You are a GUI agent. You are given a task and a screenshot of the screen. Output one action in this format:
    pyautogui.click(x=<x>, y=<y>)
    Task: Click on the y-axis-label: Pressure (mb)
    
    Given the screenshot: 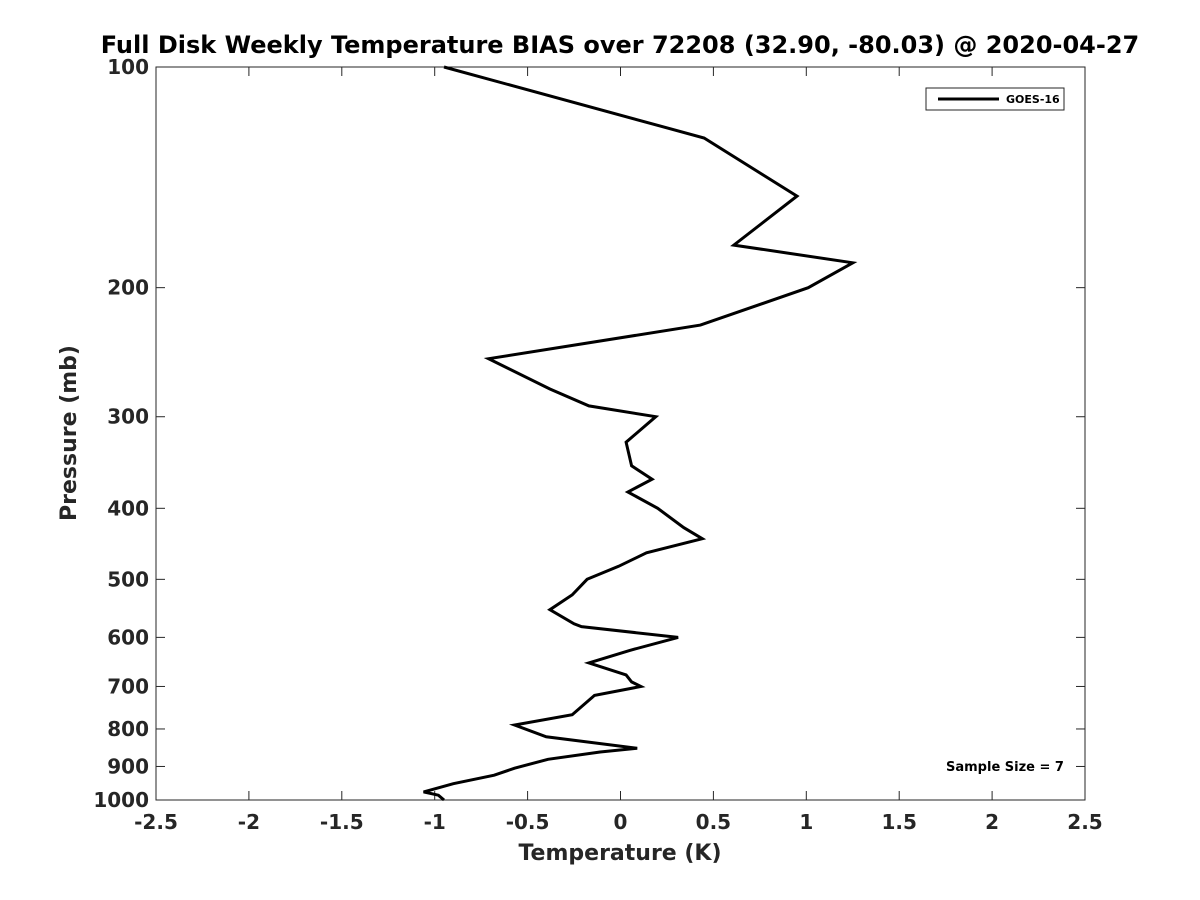 What is the action you would take?
    pyautogui.click(x=69, y=433)
    